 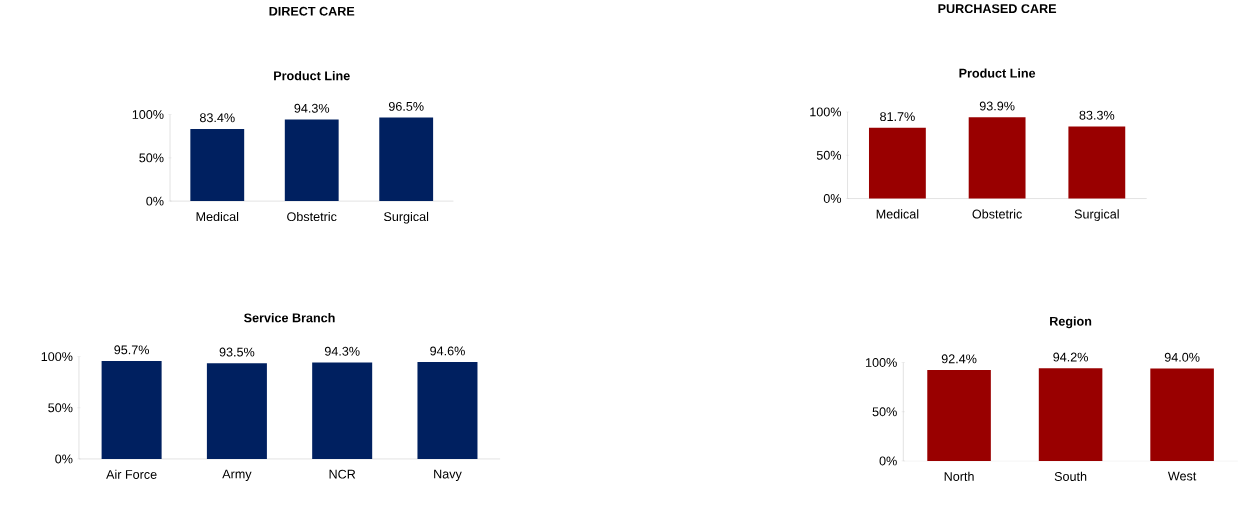 What do you see at coordinates (342, 474) in the screenshot?
I see `x-tick-label: NCR` at bounding box center [342, 474].